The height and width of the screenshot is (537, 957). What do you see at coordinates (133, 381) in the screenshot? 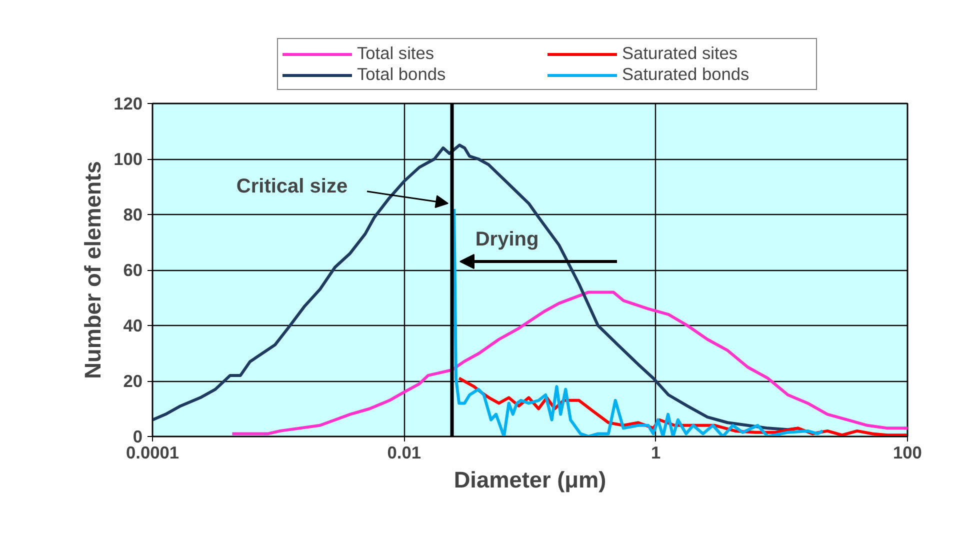
I see `y-tick-label: 20` at bounding box center [133, 381].